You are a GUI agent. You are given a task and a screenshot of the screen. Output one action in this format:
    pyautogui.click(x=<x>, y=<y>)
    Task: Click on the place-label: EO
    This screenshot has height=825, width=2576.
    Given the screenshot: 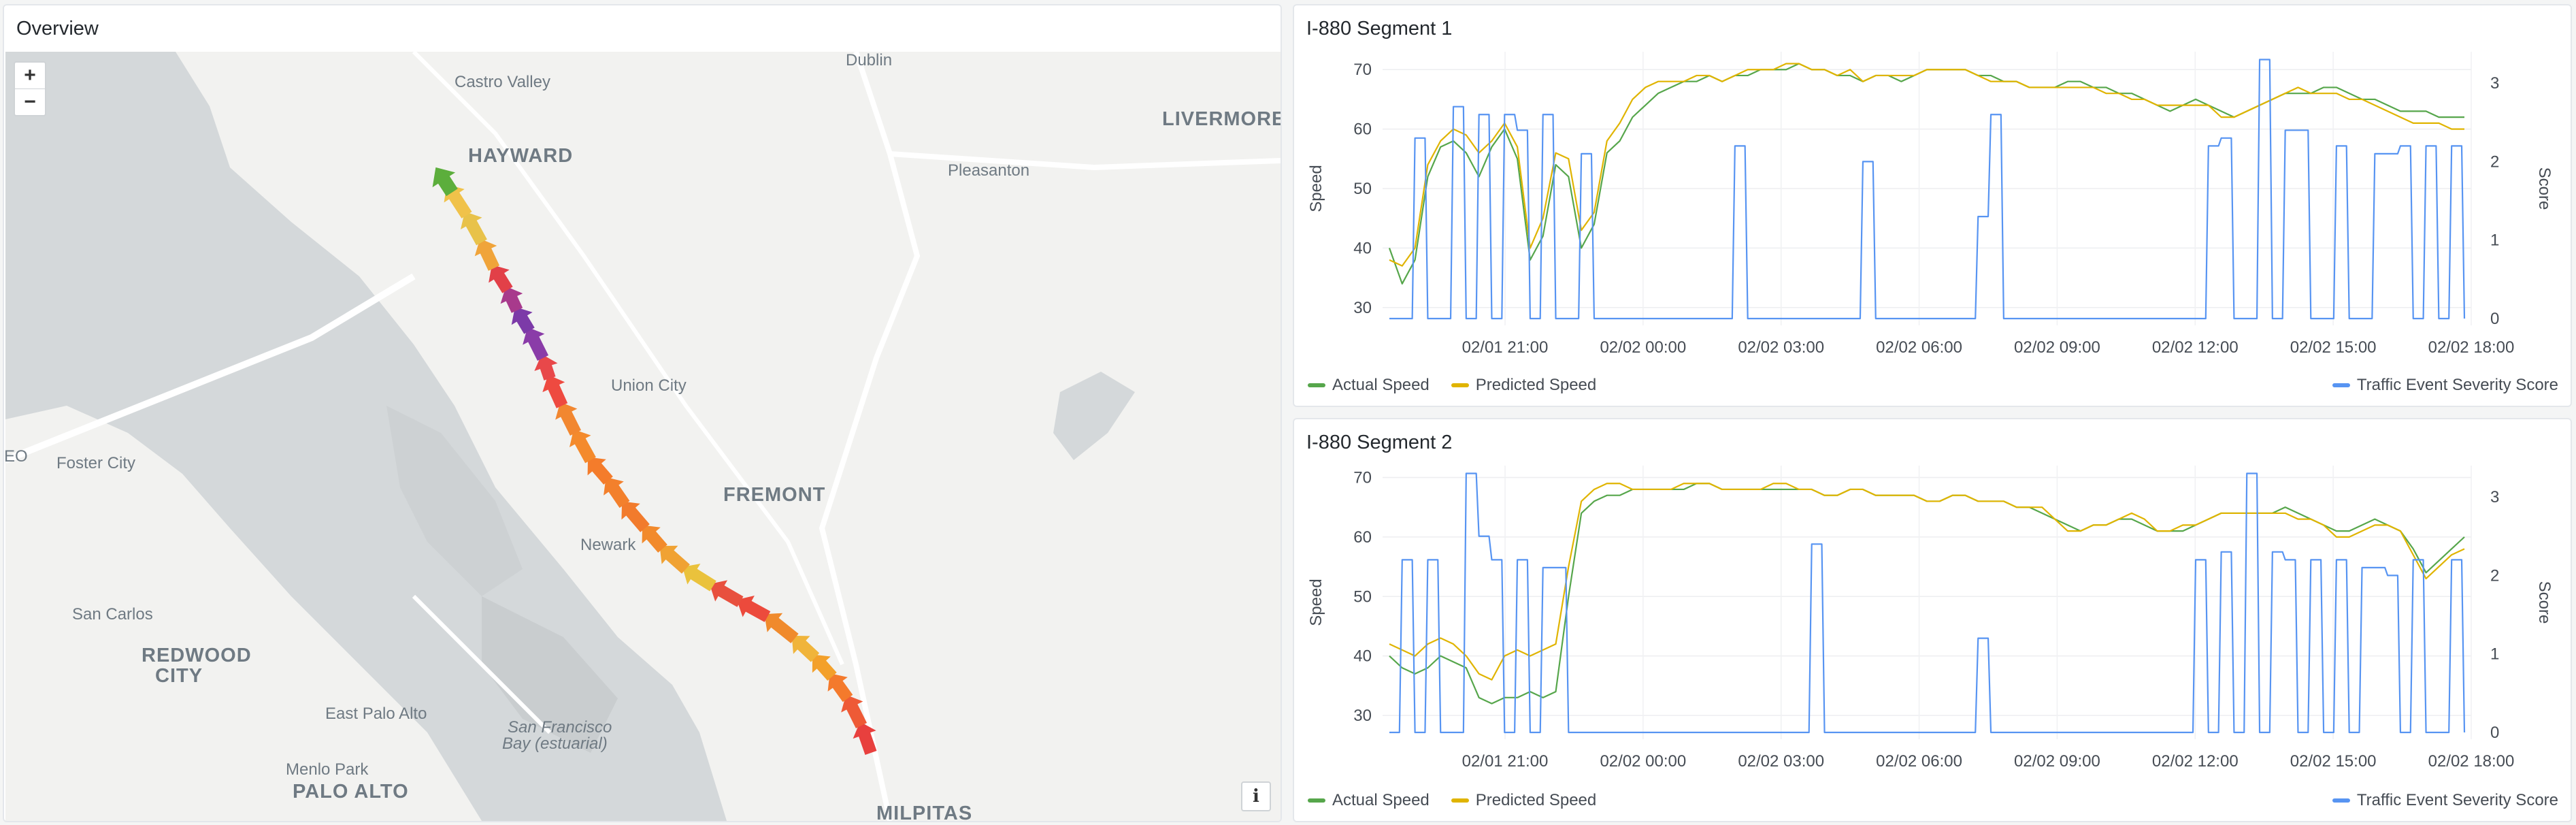 What is the action you would take?
    pyautogui.click(x=17, y=456)
    